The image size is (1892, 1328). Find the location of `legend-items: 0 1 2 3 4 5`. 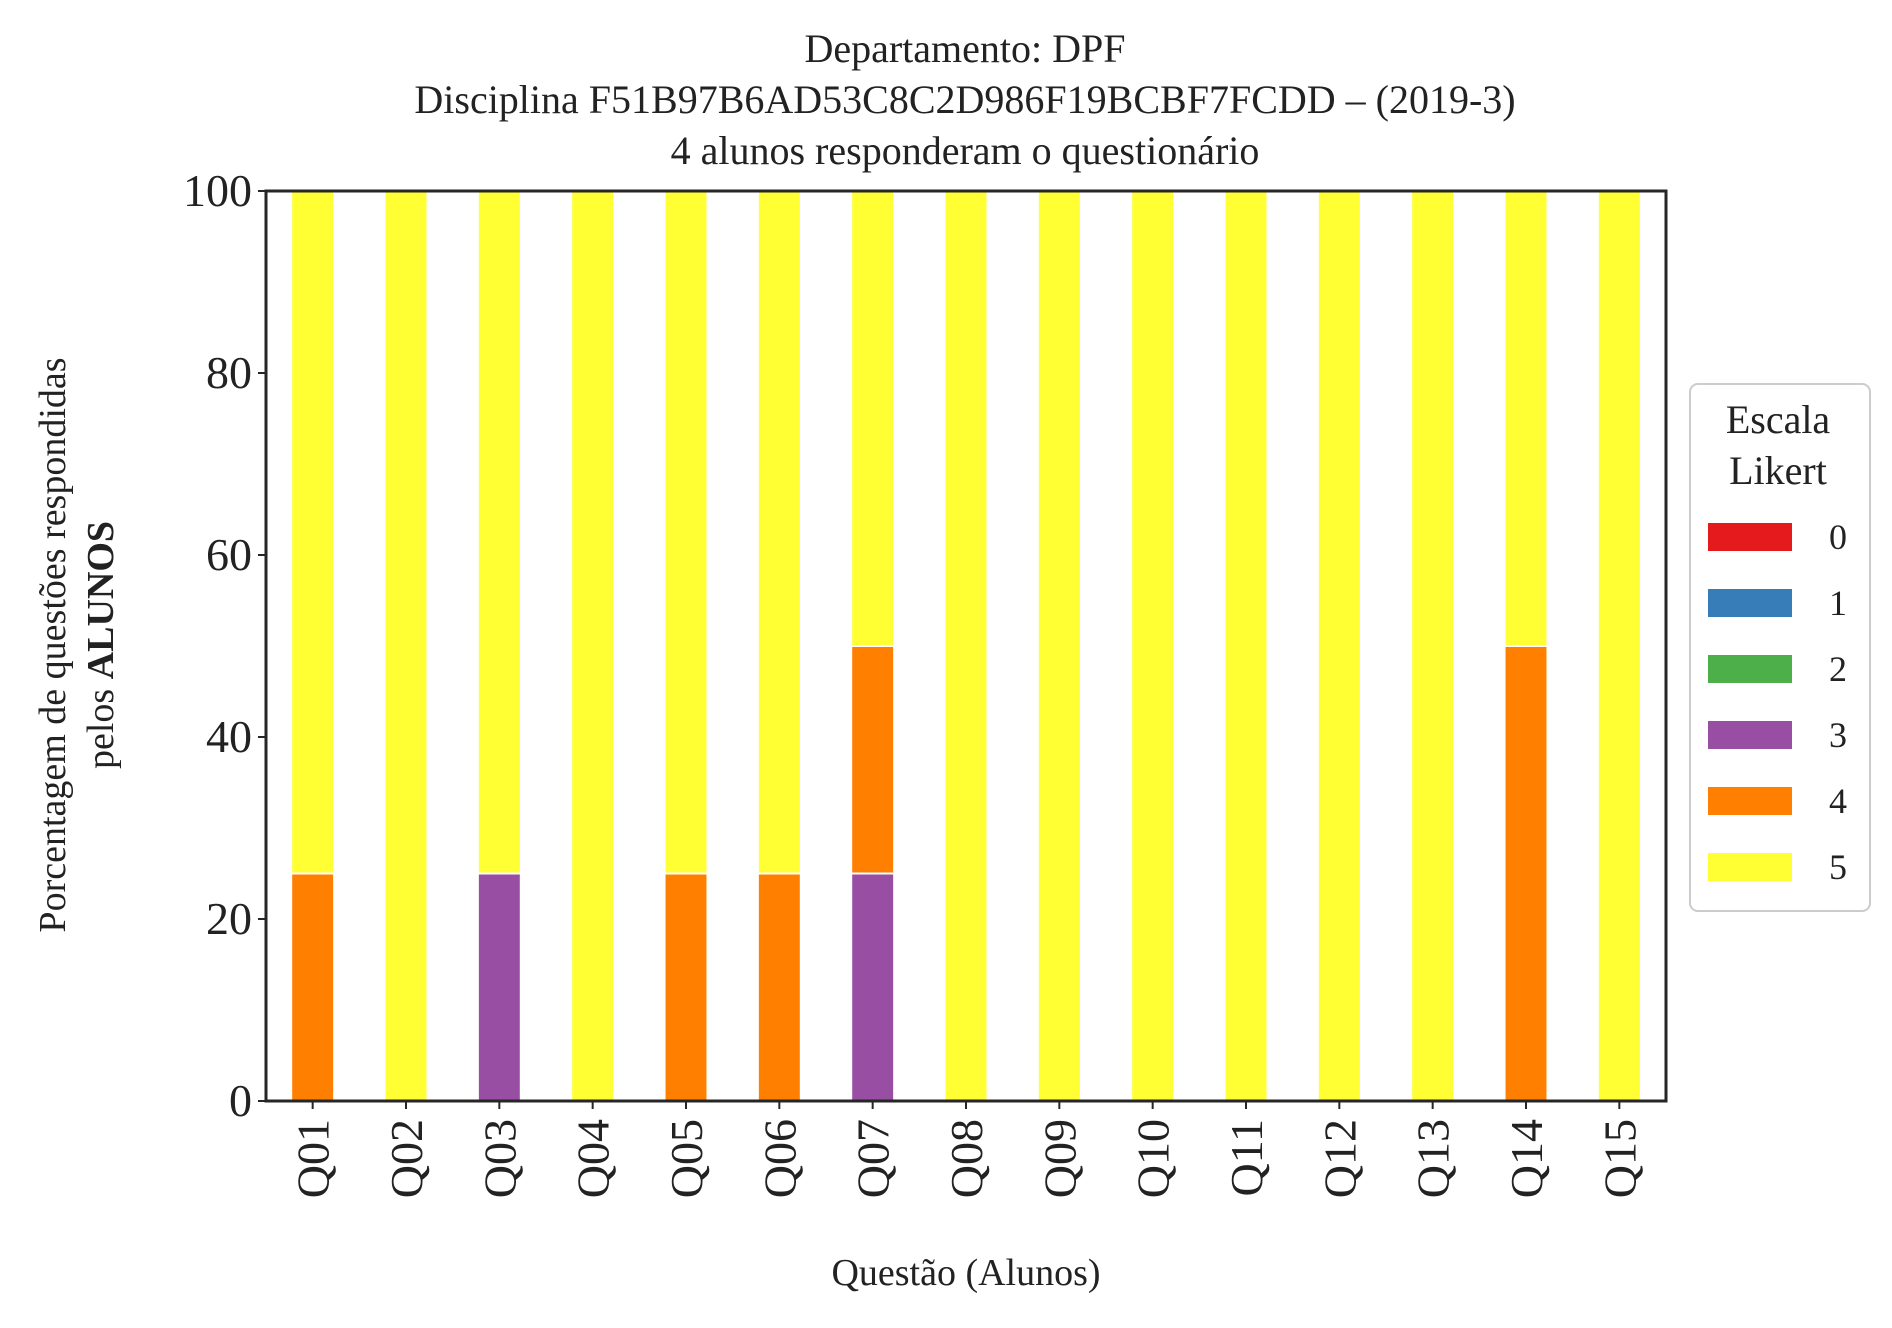

legend-items: 0 1 2 3 4 5 is located at coordinates (1777, 702).